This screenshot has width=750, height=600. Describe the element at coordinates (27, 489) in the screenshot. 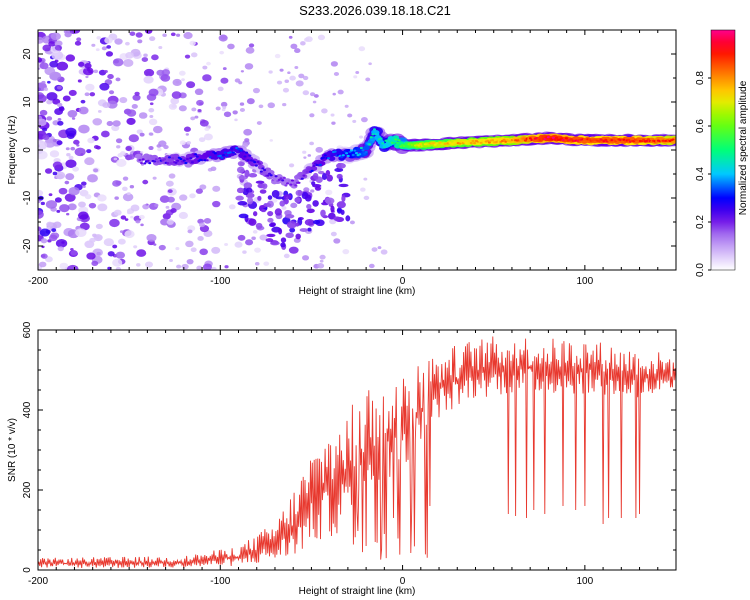

I see `y-tick-label: 200` at that location.